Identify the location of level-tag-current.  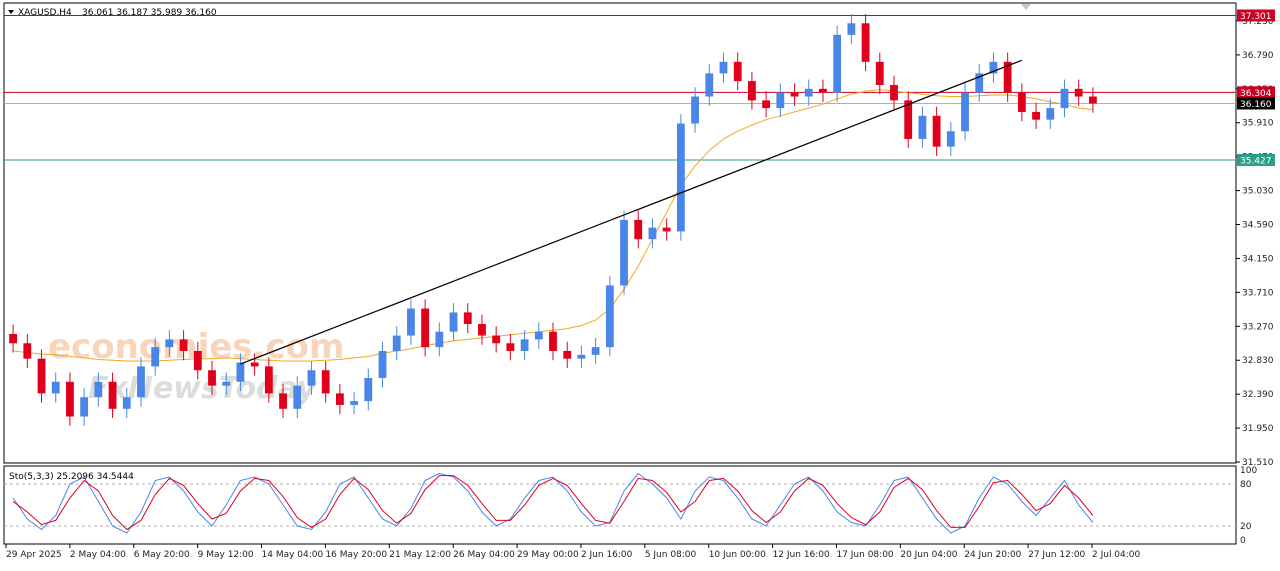
(1256, 103).